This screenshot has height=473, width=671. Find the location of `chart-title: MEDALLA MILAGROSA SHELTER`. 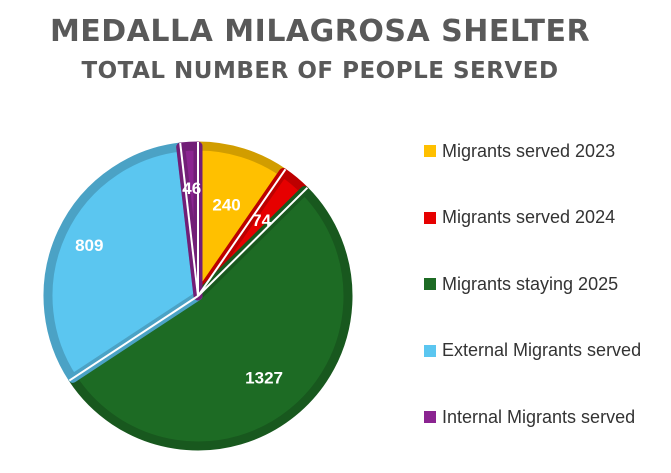

chart-title: MEDALLA MILAGROSA SHELTER is located at coordinates (320, 31).